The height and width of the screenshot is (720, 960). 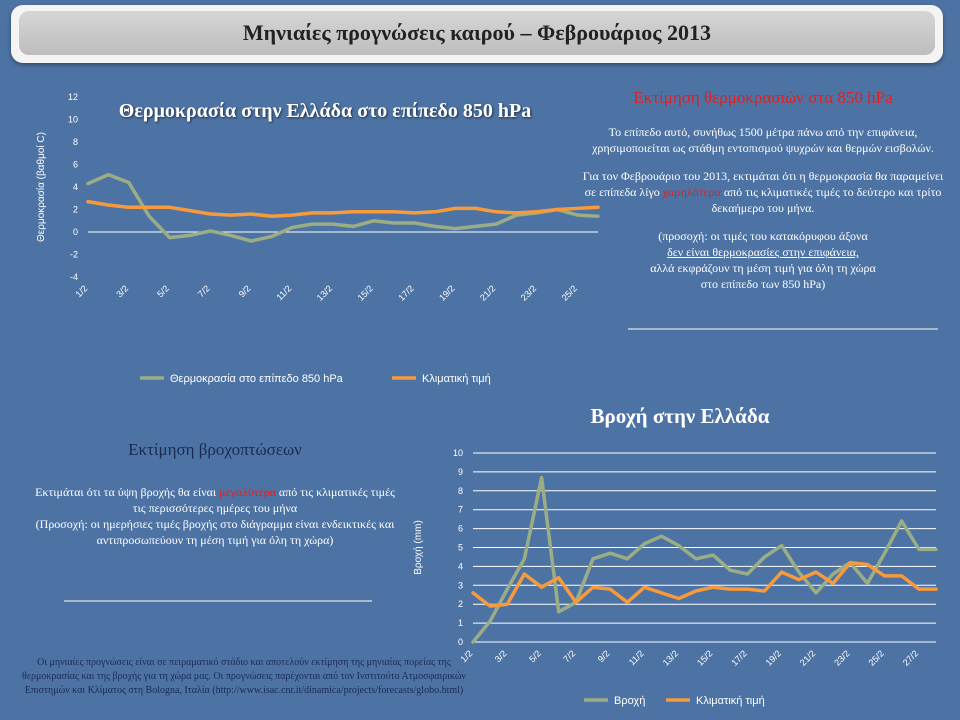 What do you see at coordinates (636, 657) in the screenshot?
I see `rain-x-tick-label: 11/2` at bounding box center [636, 657].